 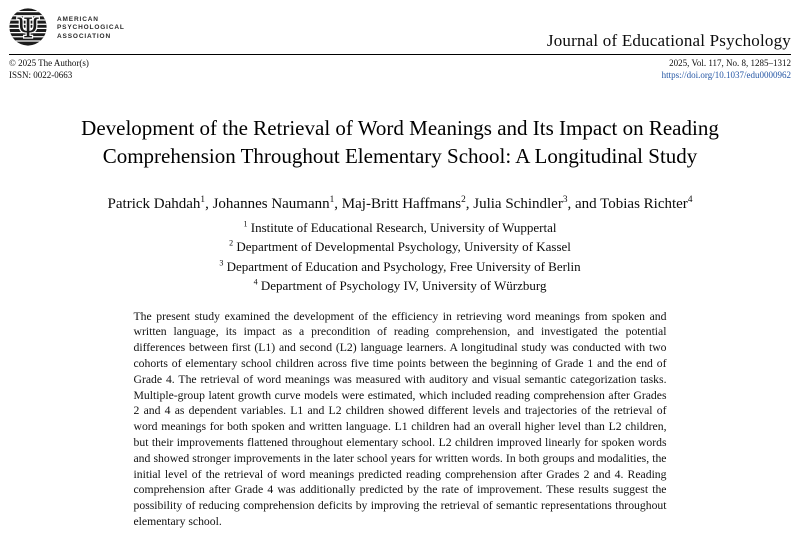 I want to click on journal-name: Journal of Educational Psychology, so click(x=668, y=40).